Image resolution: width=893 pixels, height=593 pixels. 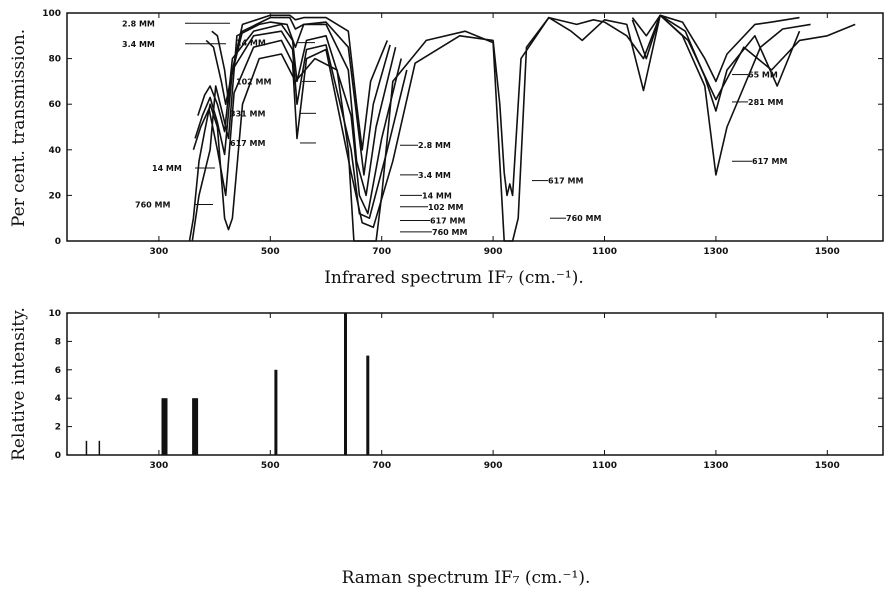 I want to click on infrared-curve-65-mm, so click(x=715, y=48).